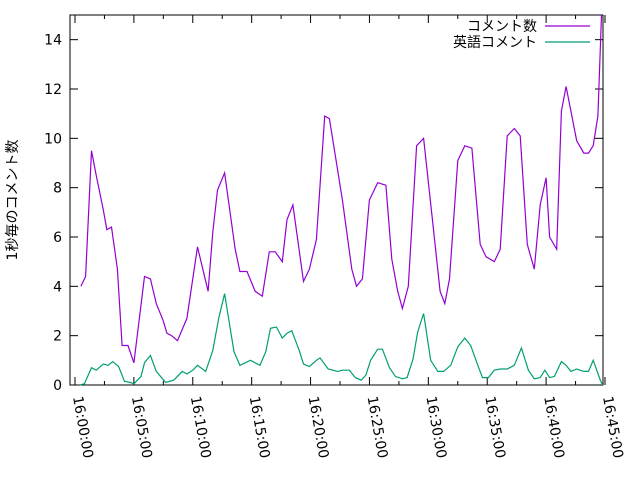 Image resolution: width=640 pixels, height=484 pixels. What do you see at coordinates (502, 27) in the screenshot?
I see `legend-label: コメント数` at bounding box center [502, 27].